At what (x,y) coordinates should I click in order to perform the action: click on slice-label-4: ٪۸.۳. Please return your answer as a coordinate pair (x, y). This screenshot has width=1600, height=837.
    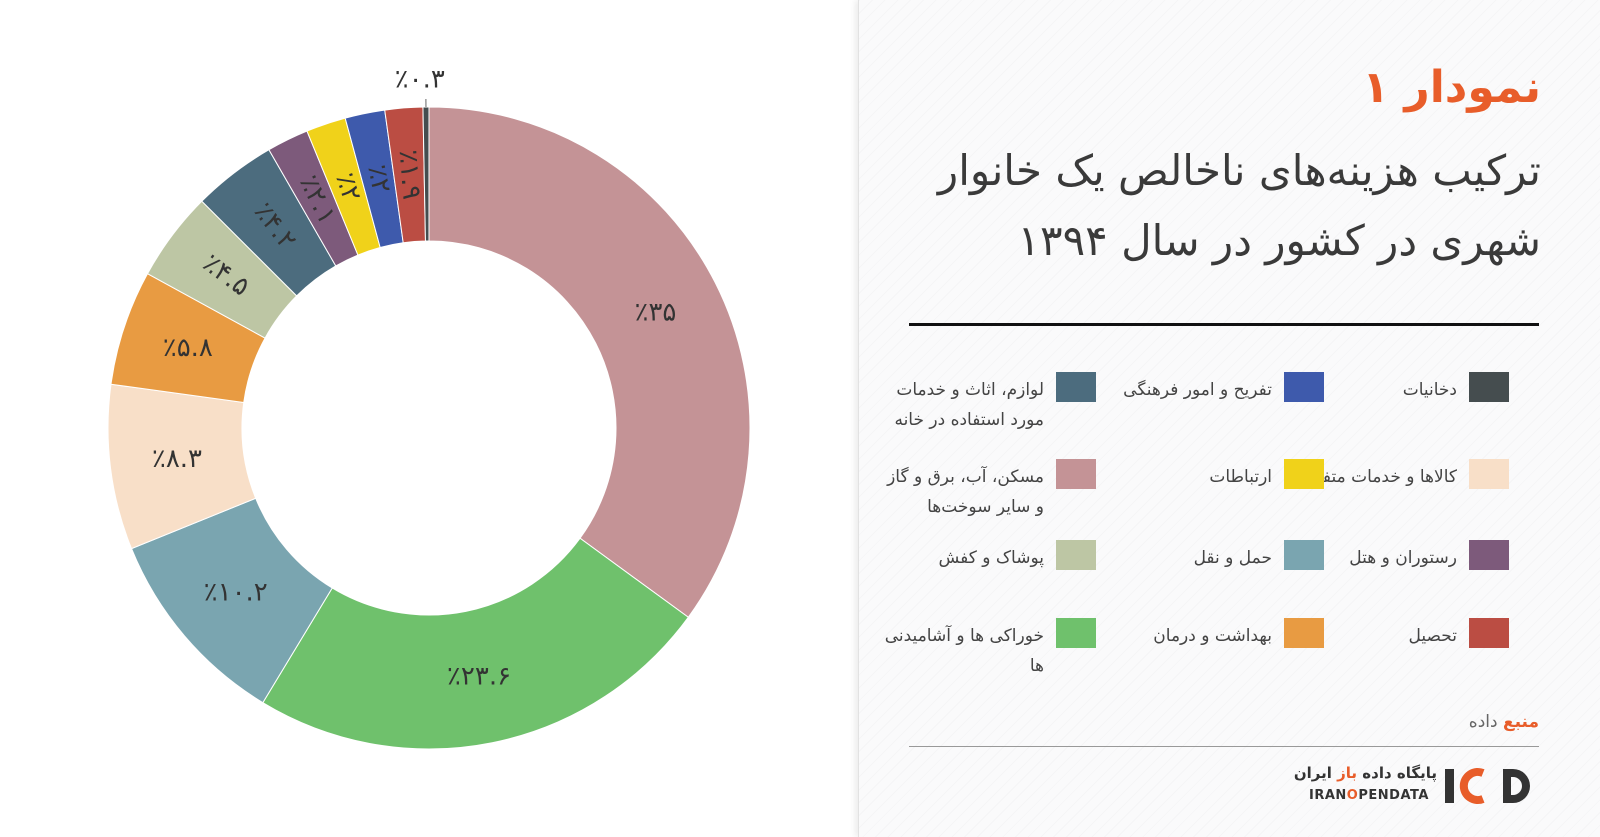
    Looking at the image, I should click on (177, 459).